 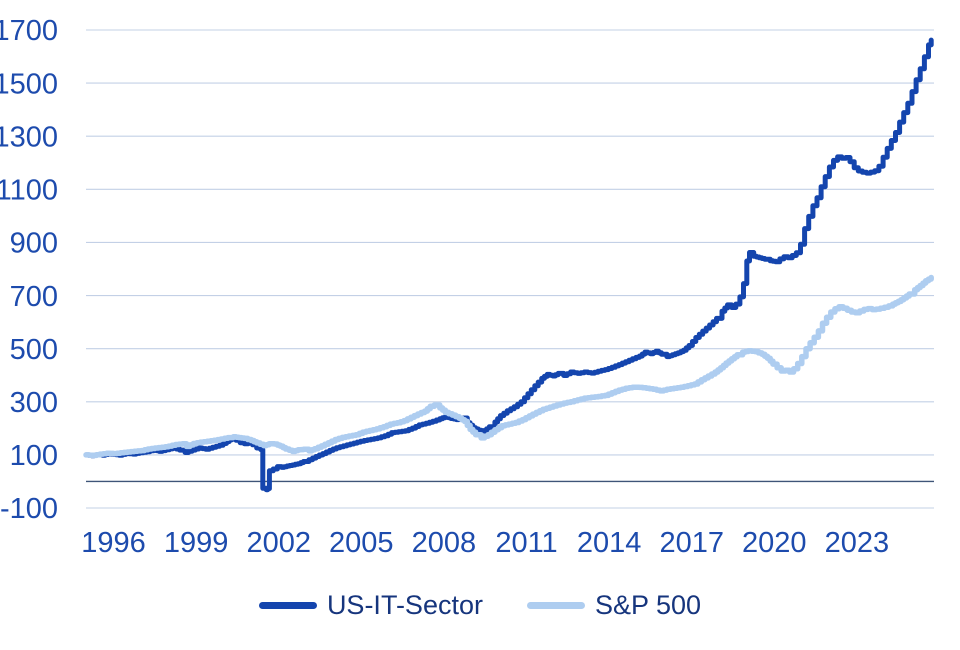 I want to click on legend-label-us-it-sector: US-IT-Sector, so click(x=404, y=605).